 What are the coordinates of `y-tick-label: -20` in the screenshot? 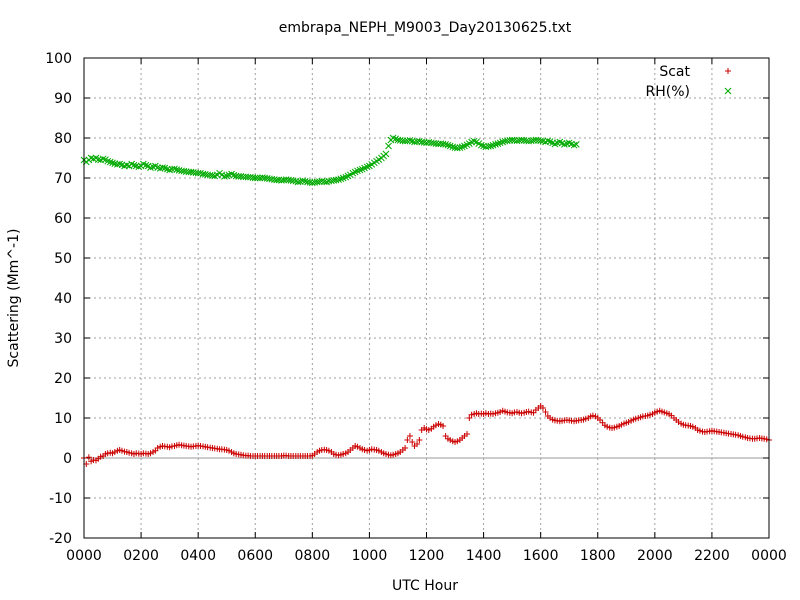 It's located at (60, 539).